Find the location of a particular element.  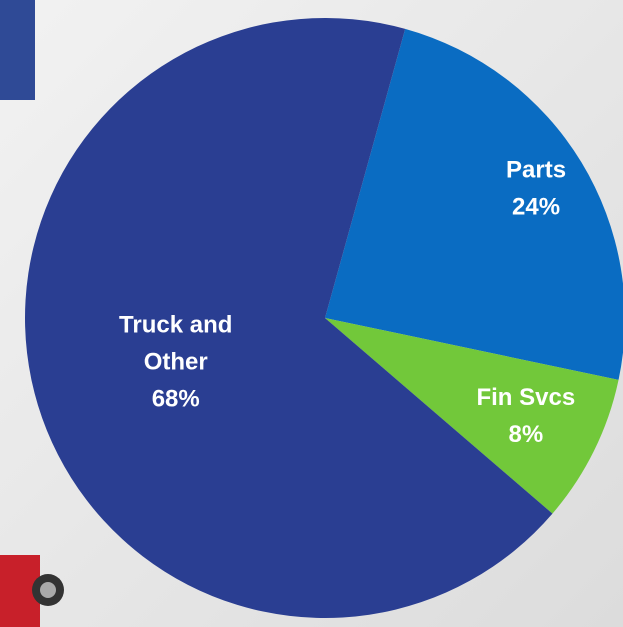

pie-slice is located at coordinates (472, 416).